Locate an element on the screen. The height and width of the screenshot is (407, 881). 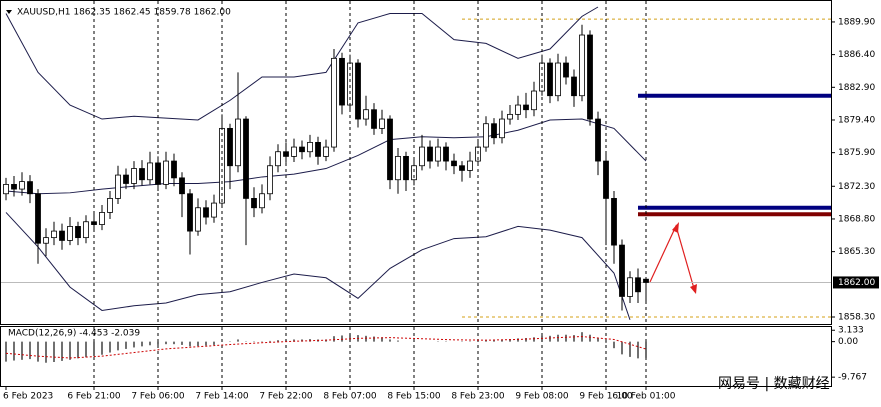
last-price-badge is located at coordinates (856, 282).